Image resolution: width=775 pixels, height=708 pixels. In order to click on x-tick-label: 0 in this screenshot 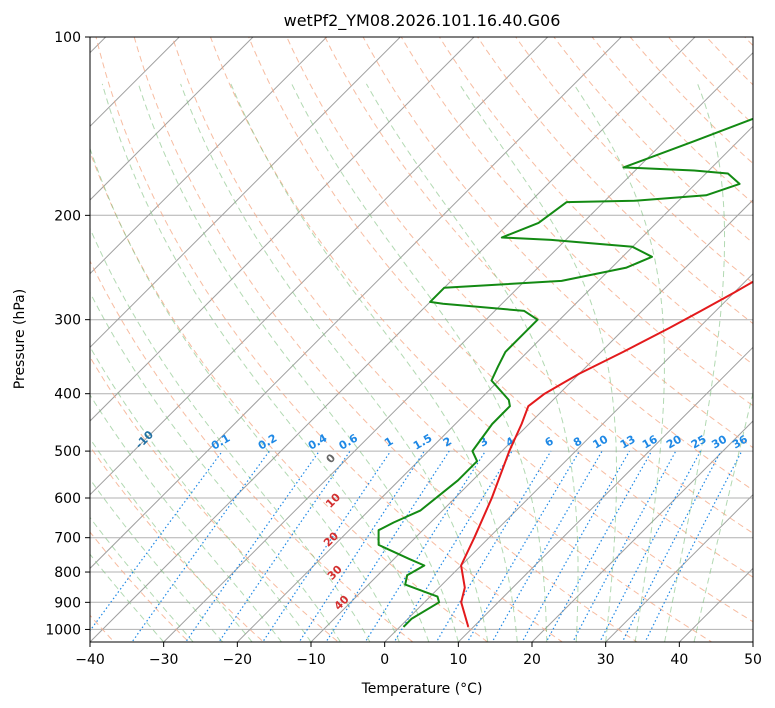, I will do `click(384, 660)`.